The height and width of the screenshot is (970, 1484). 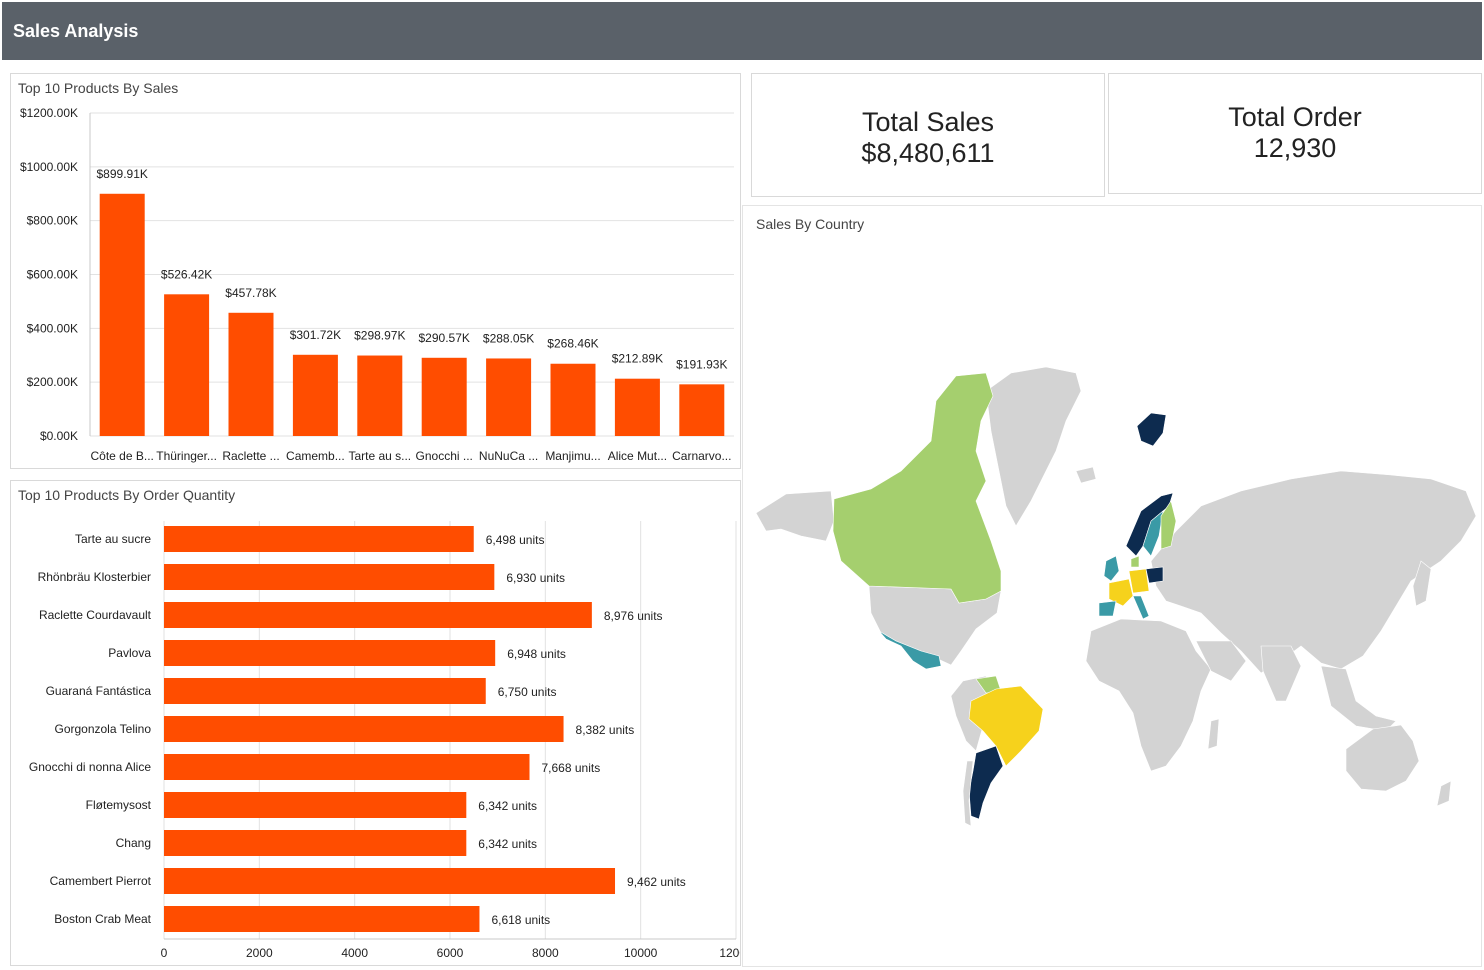 I want to click on data-label: $899.91K, so click(x=122, y=174).